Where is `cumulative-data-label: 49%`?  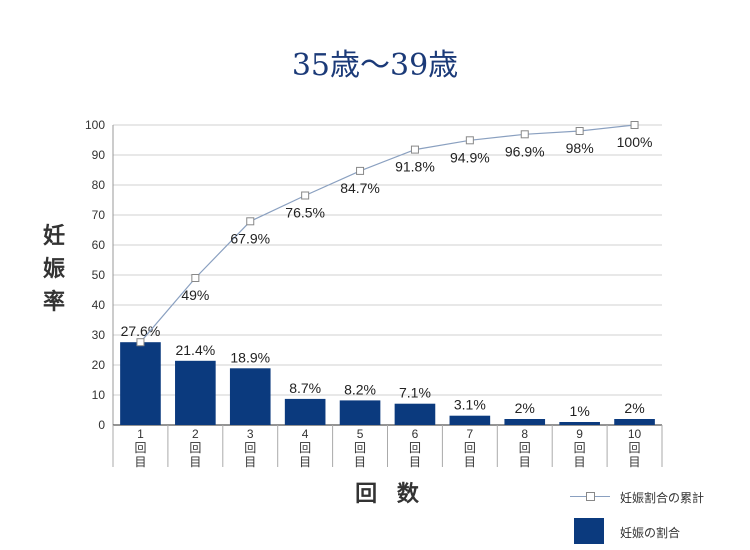 cumulative-data-label: 49% is located at coordinates (195, 295).